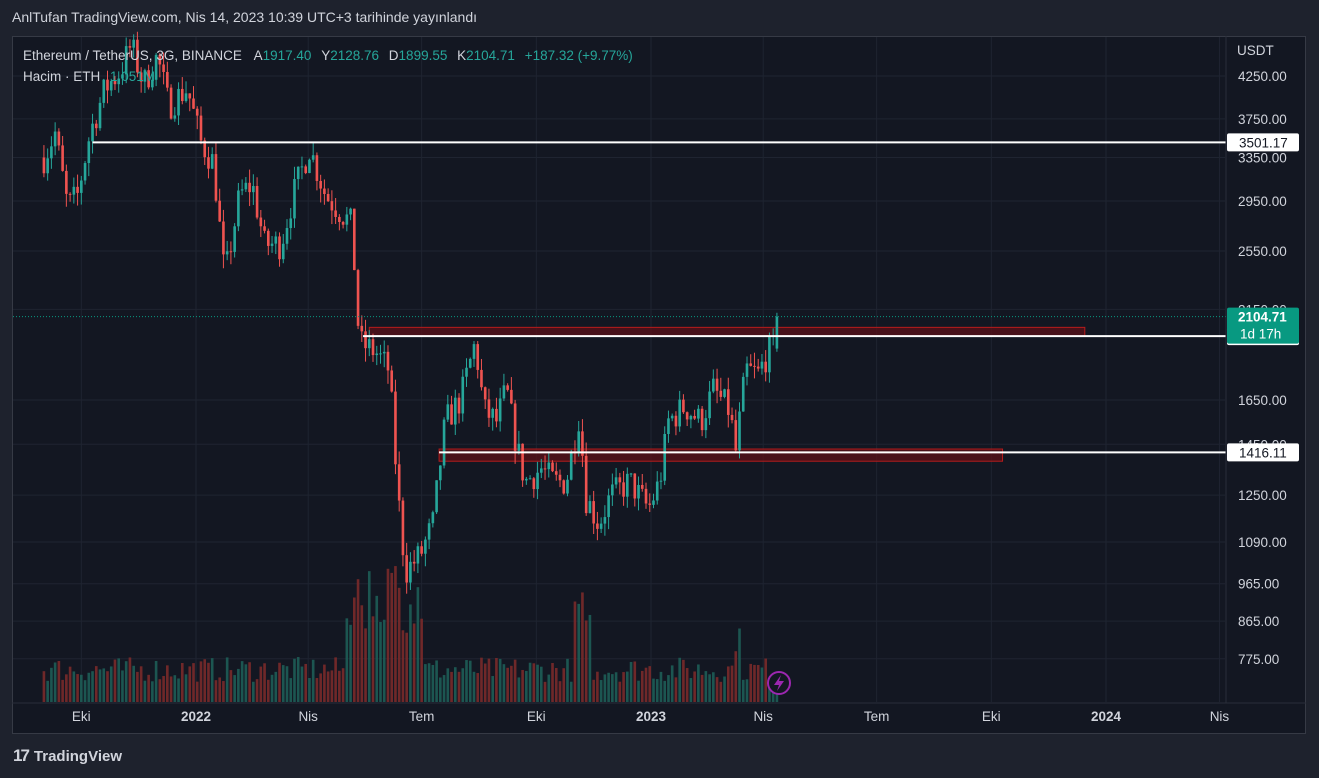 Image resolution: width=1319 pixels, height=778 pixels. Describe the element at coordinates (62, 76) in the screenshot. I see `volume-label: Hacim · ETH` at that location.